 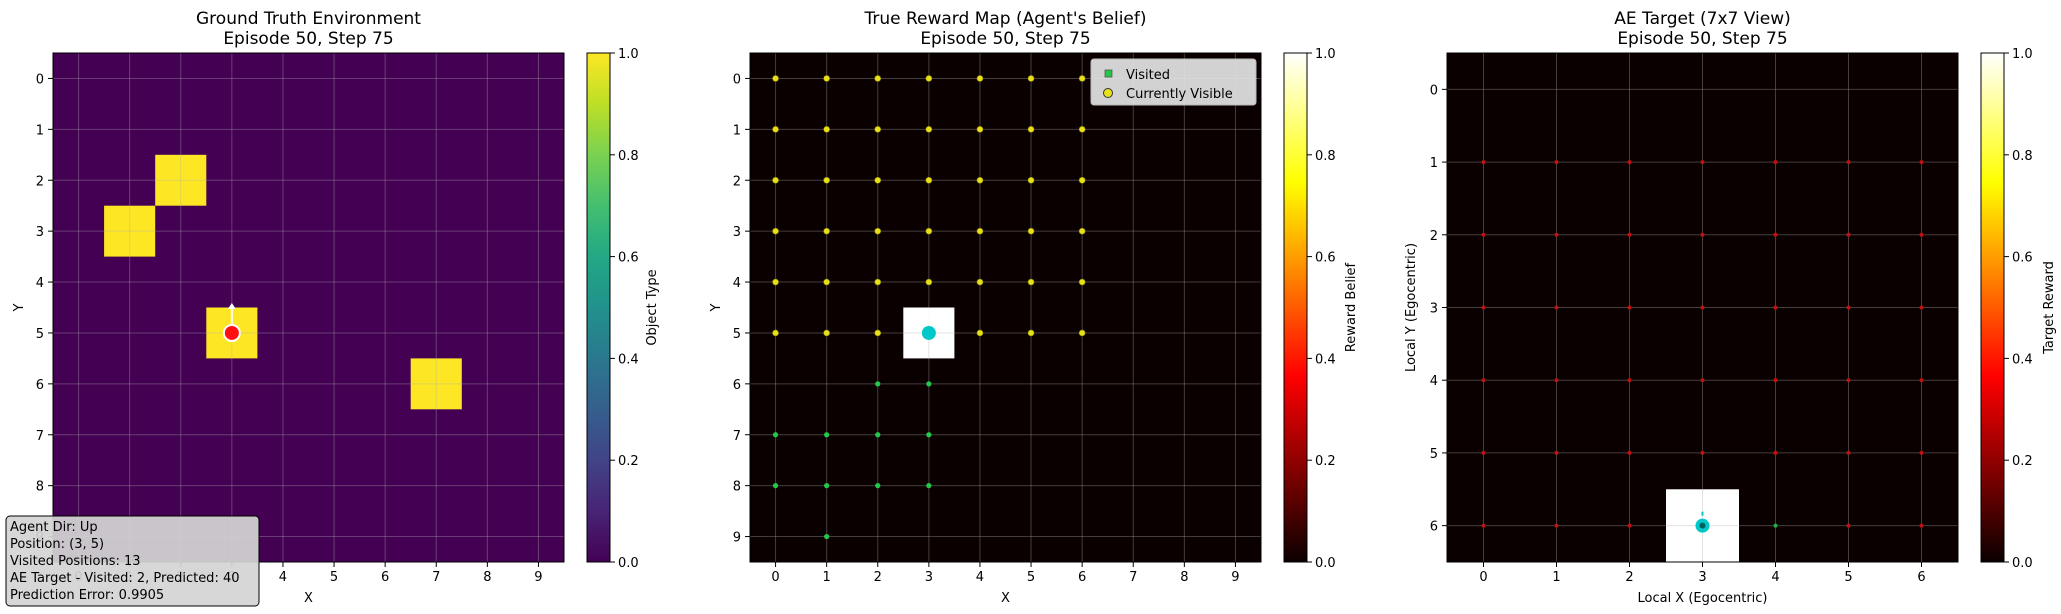 What do you see at coordinates (40, 334) in the screenshot?
I see `y-tick-label: 5` at bounding box center [40, 334].